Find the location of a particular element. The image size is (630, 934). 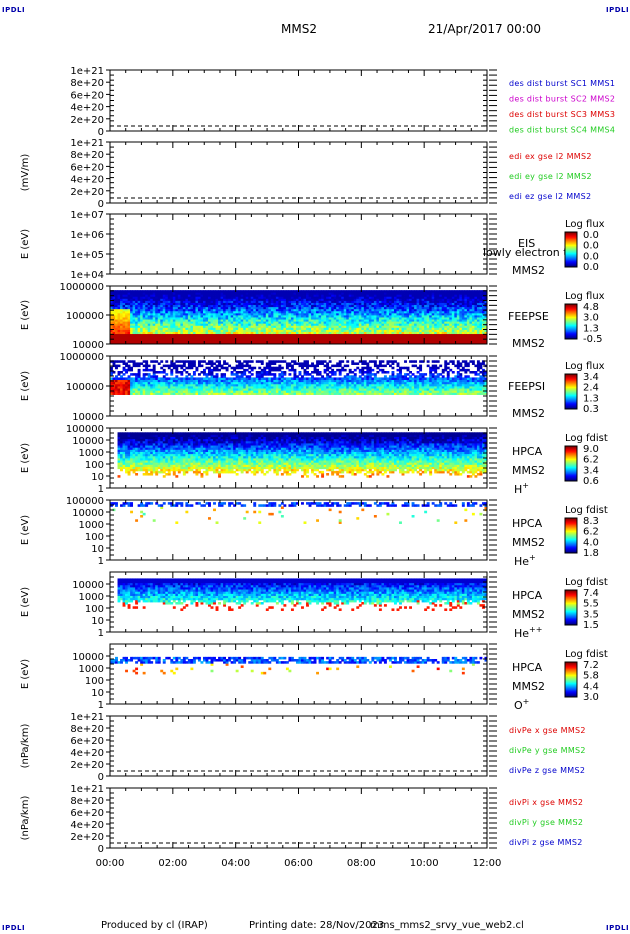

legend-entry: des dist burst SC4 MMS4 is located at coordinates (562, 130).